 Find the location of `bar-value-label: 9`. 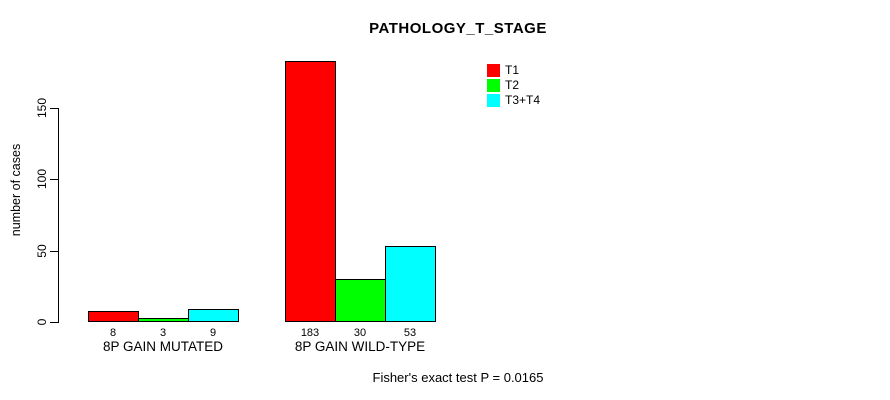

bar-value-label: 9 is located at coordinates (213, 333).